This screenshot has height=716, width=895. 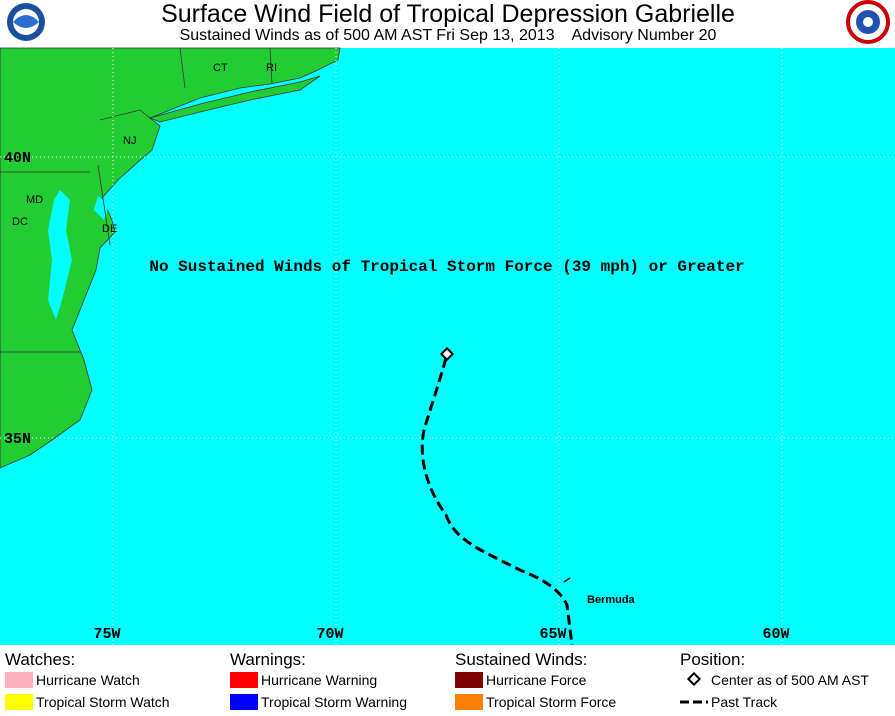 What do you see at coordinates (26, 22) in the screenshot?
I see `noaa-logo` at bounding box center [26, 22].